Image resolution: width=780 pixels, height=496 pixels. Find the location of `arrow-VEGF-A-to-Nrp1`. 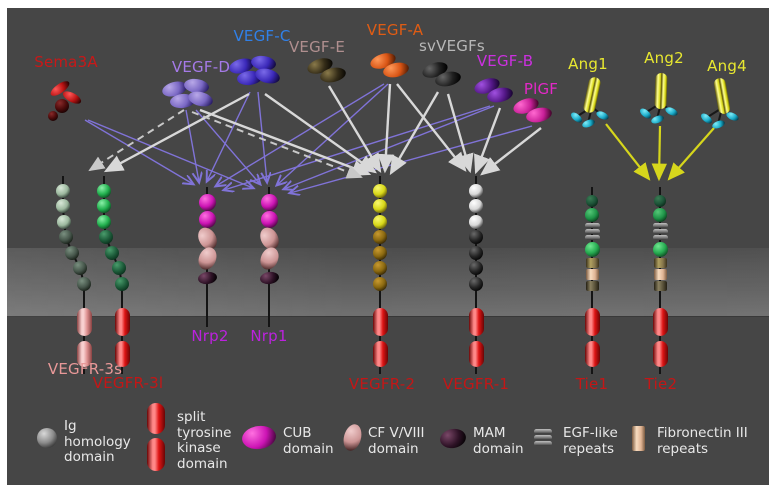

arrow-VEGF-A-to-Nrp1 is located at coordinates (333, 134).